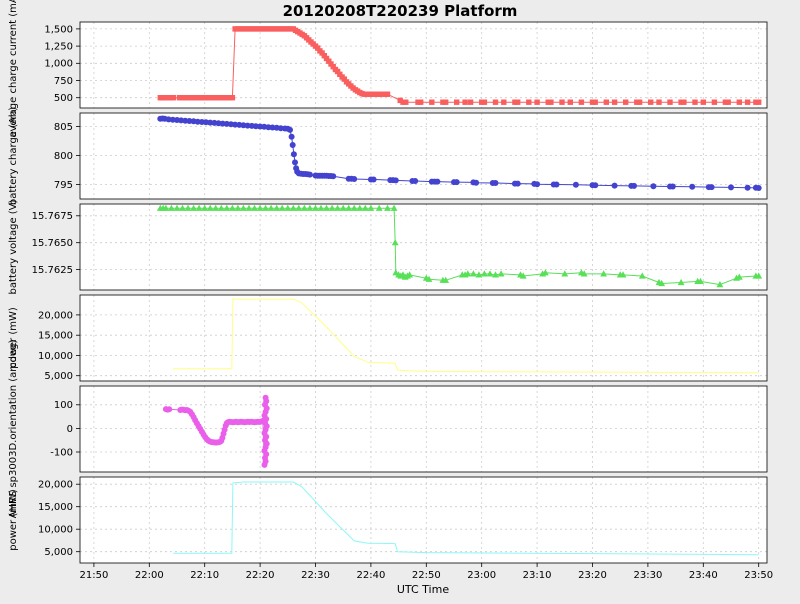 Image resolution: width=800 pixels, height=604 pixels. Describe the element at coordinates (758, 575) in the screenshot. I see `x-tick-label: 23:50` at that location.